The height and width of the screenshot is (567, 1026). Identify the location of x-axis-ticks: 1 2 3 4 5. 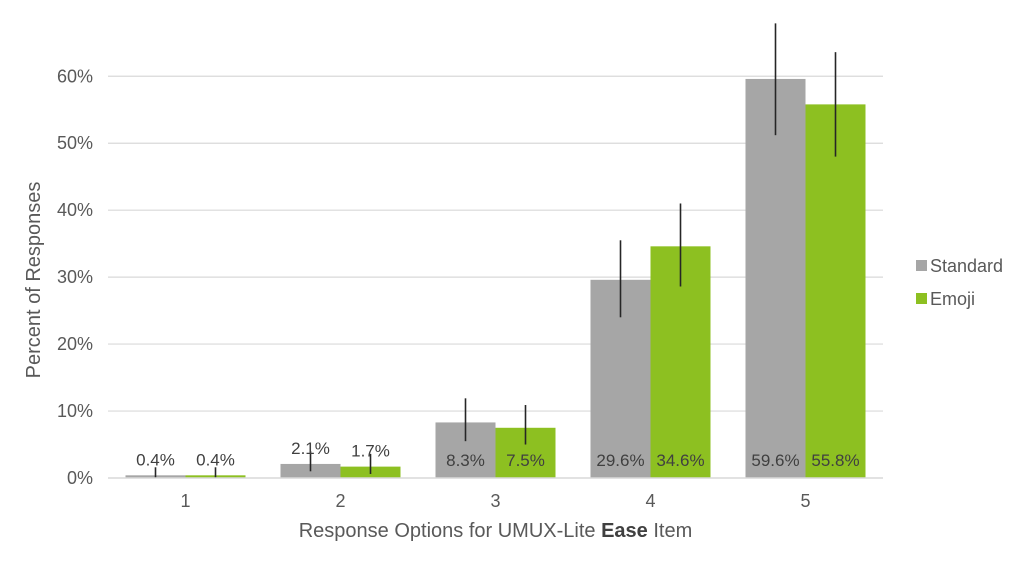
(495, 501).